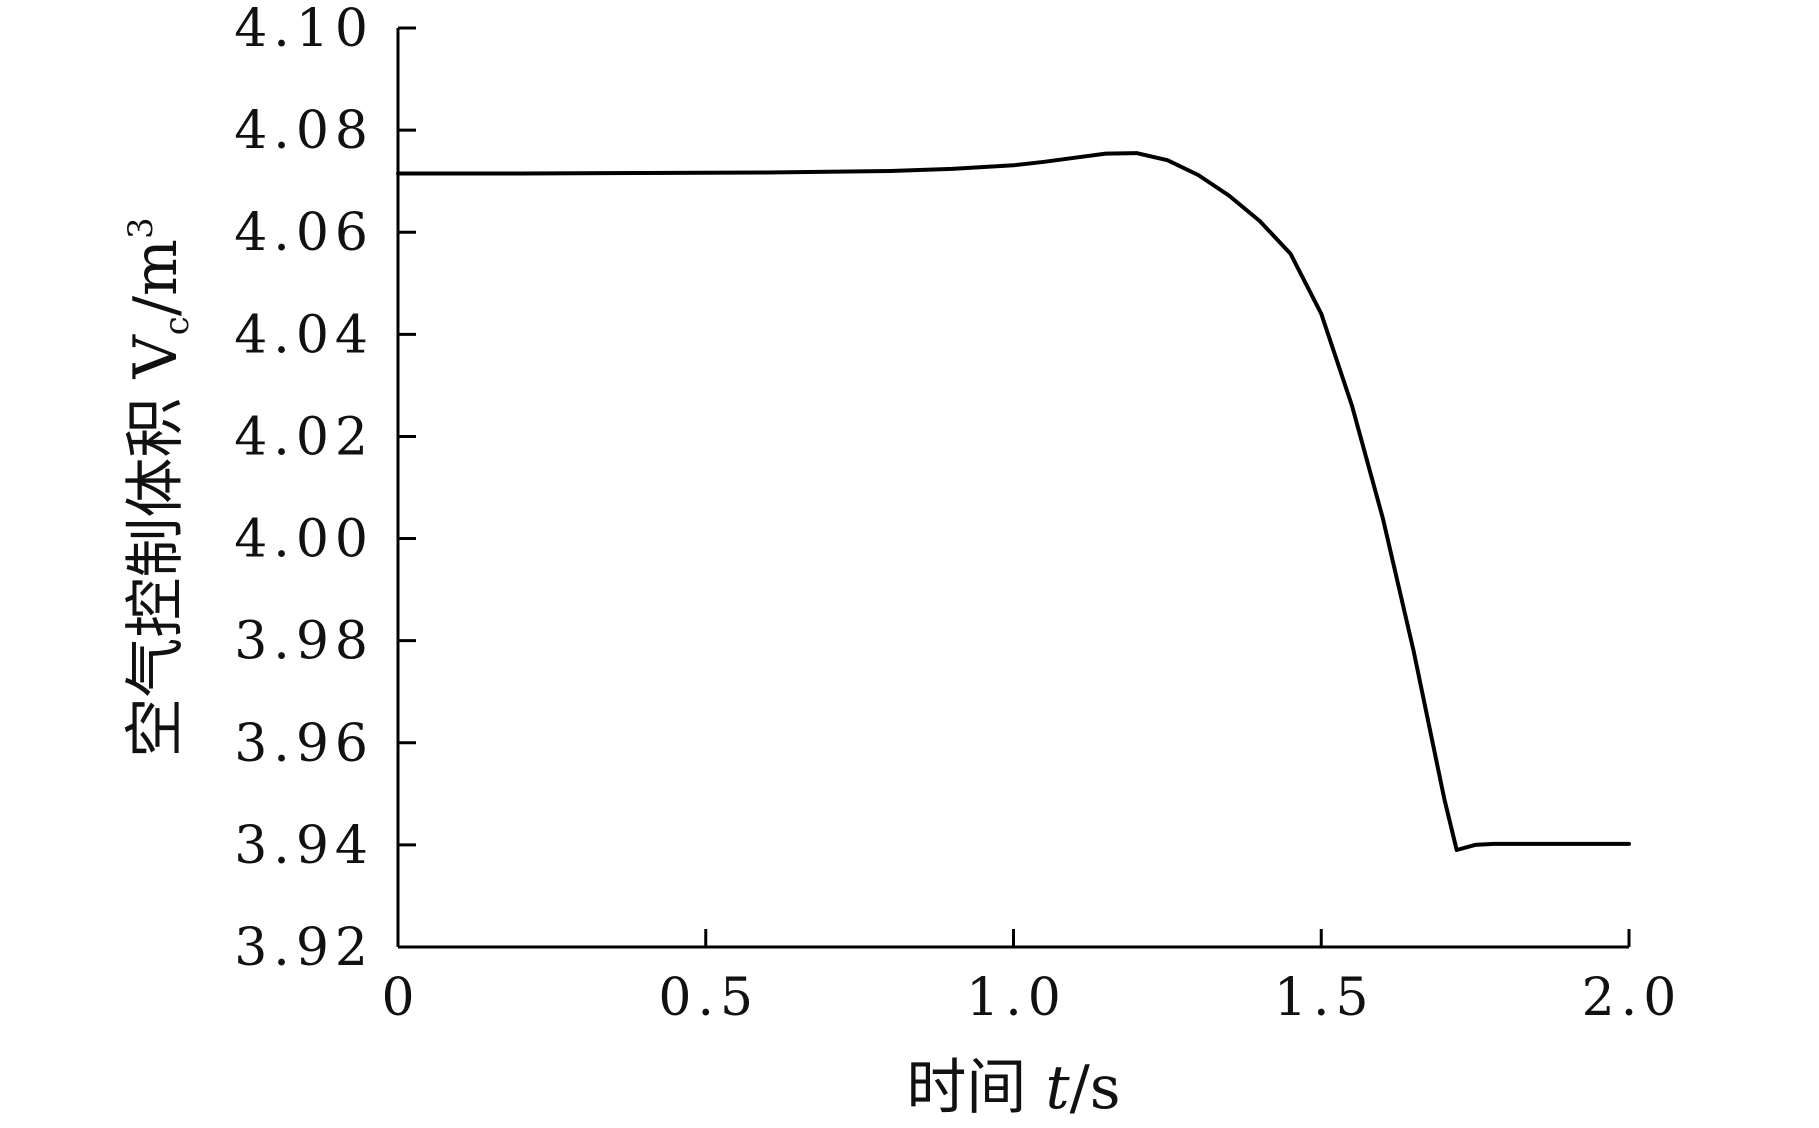 This screenshot has width=1819, height=1128. What do you see at coordinates (304, 846) in the screenshot?
I see `y-tick-label: 3.94` at bounding box center [304, 846].